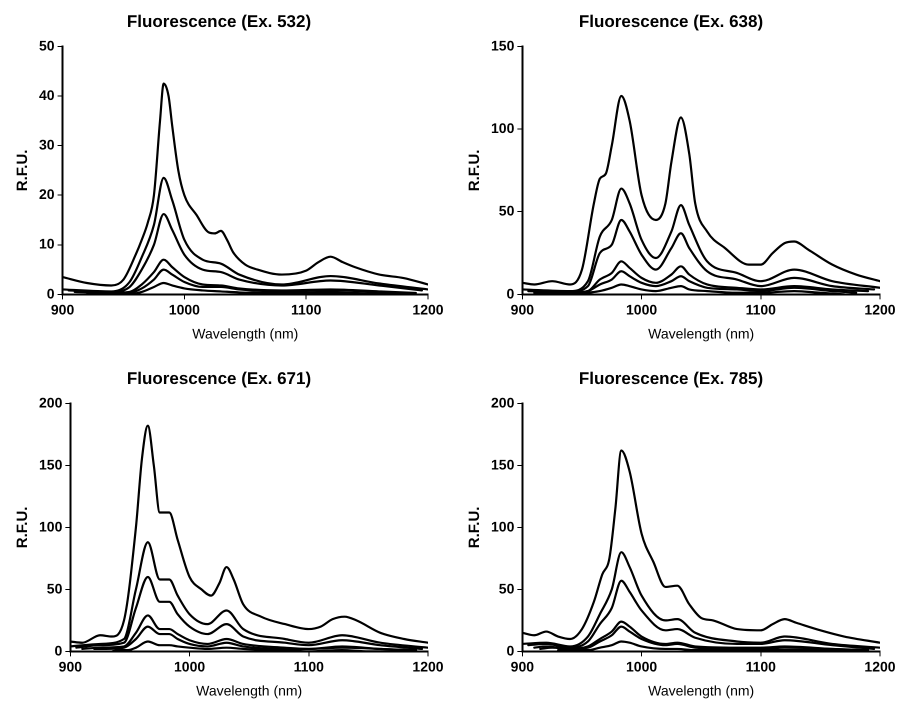 Image resolution: width=904 pixels, height=715 pixels. What do you see at coordinates (46, 194) in the screenshot?
I see `y-tick-label: 20` at bounding box center [46, 194].